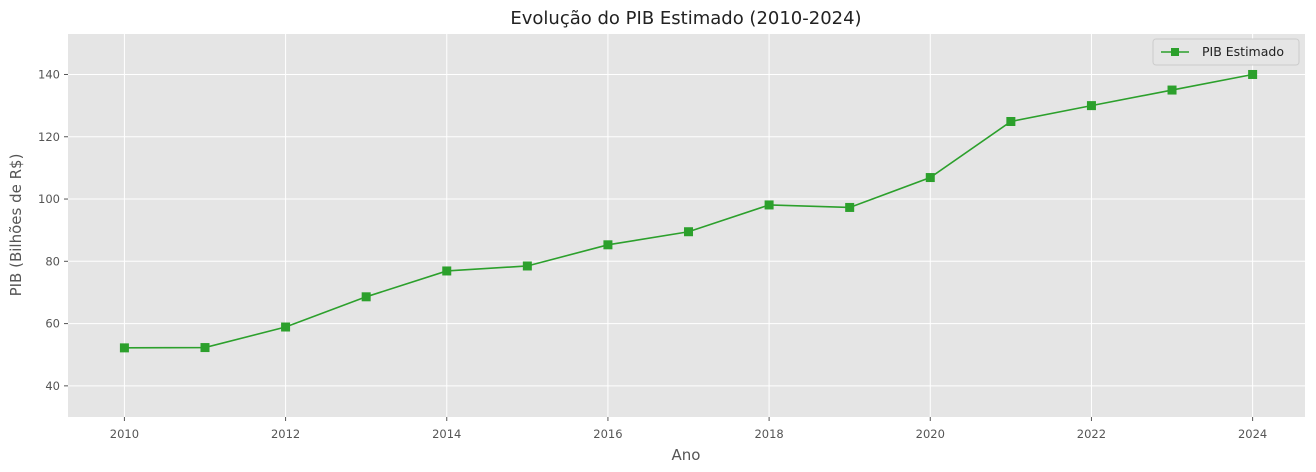 The image size is (1316, 472). What do you see at coordinates (52, 324) in the screenshot?
I see `y-tick-label: 60` at bounding box center [52, 324].